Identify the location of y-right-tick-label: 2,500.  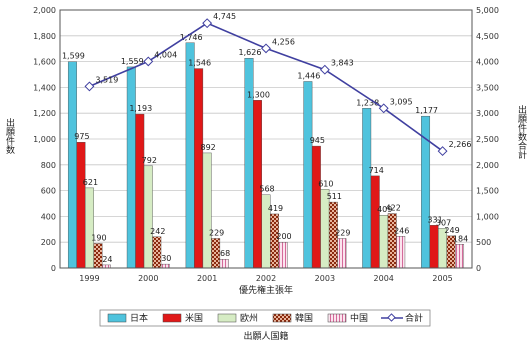
(487, 139).